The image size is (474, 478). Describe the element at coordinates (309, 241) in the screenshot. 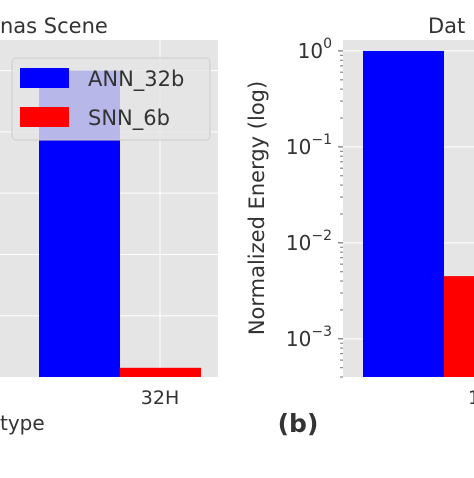

I see `right-y-tick-label: 10⁻²` at that location.